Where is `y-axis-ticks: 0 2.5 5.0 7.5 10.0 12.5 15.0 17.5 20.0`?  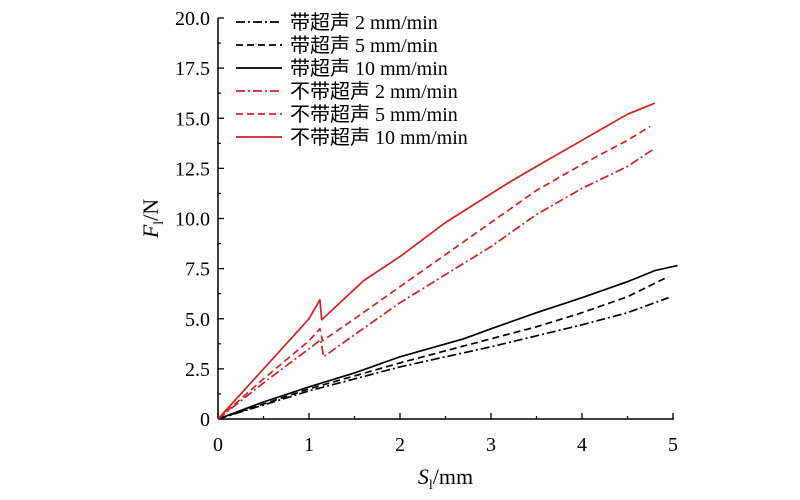
y-axis-ticks: 0 2.5 5.0 7.5 10.0 12.5 15.0 17.5 20.0 is located at coordinates (199, 219).